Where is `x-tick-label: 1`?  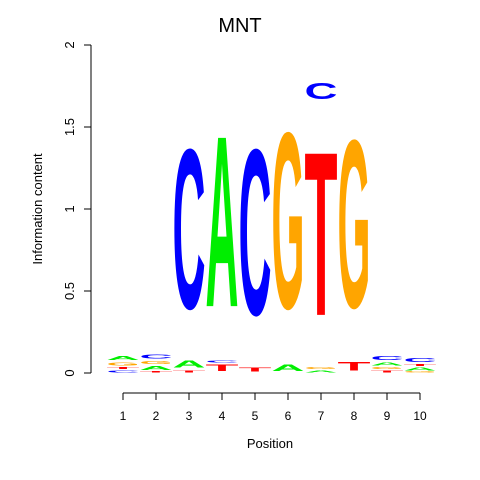
x-tick-label: 1 is located at coordinates (123, 416).